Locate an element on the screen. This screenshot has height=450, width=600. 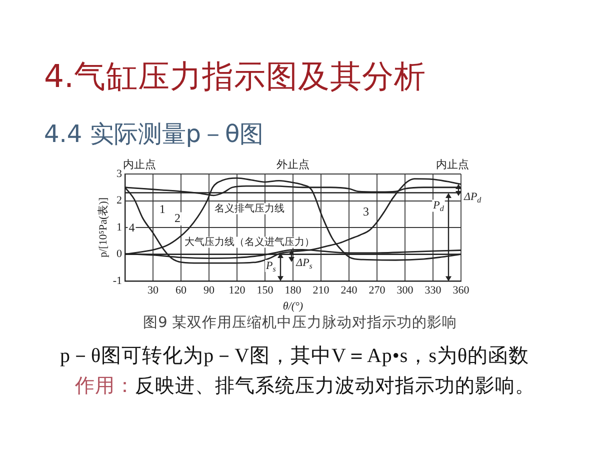
x-tick-label: 240 is located at coordinates (349, 290).